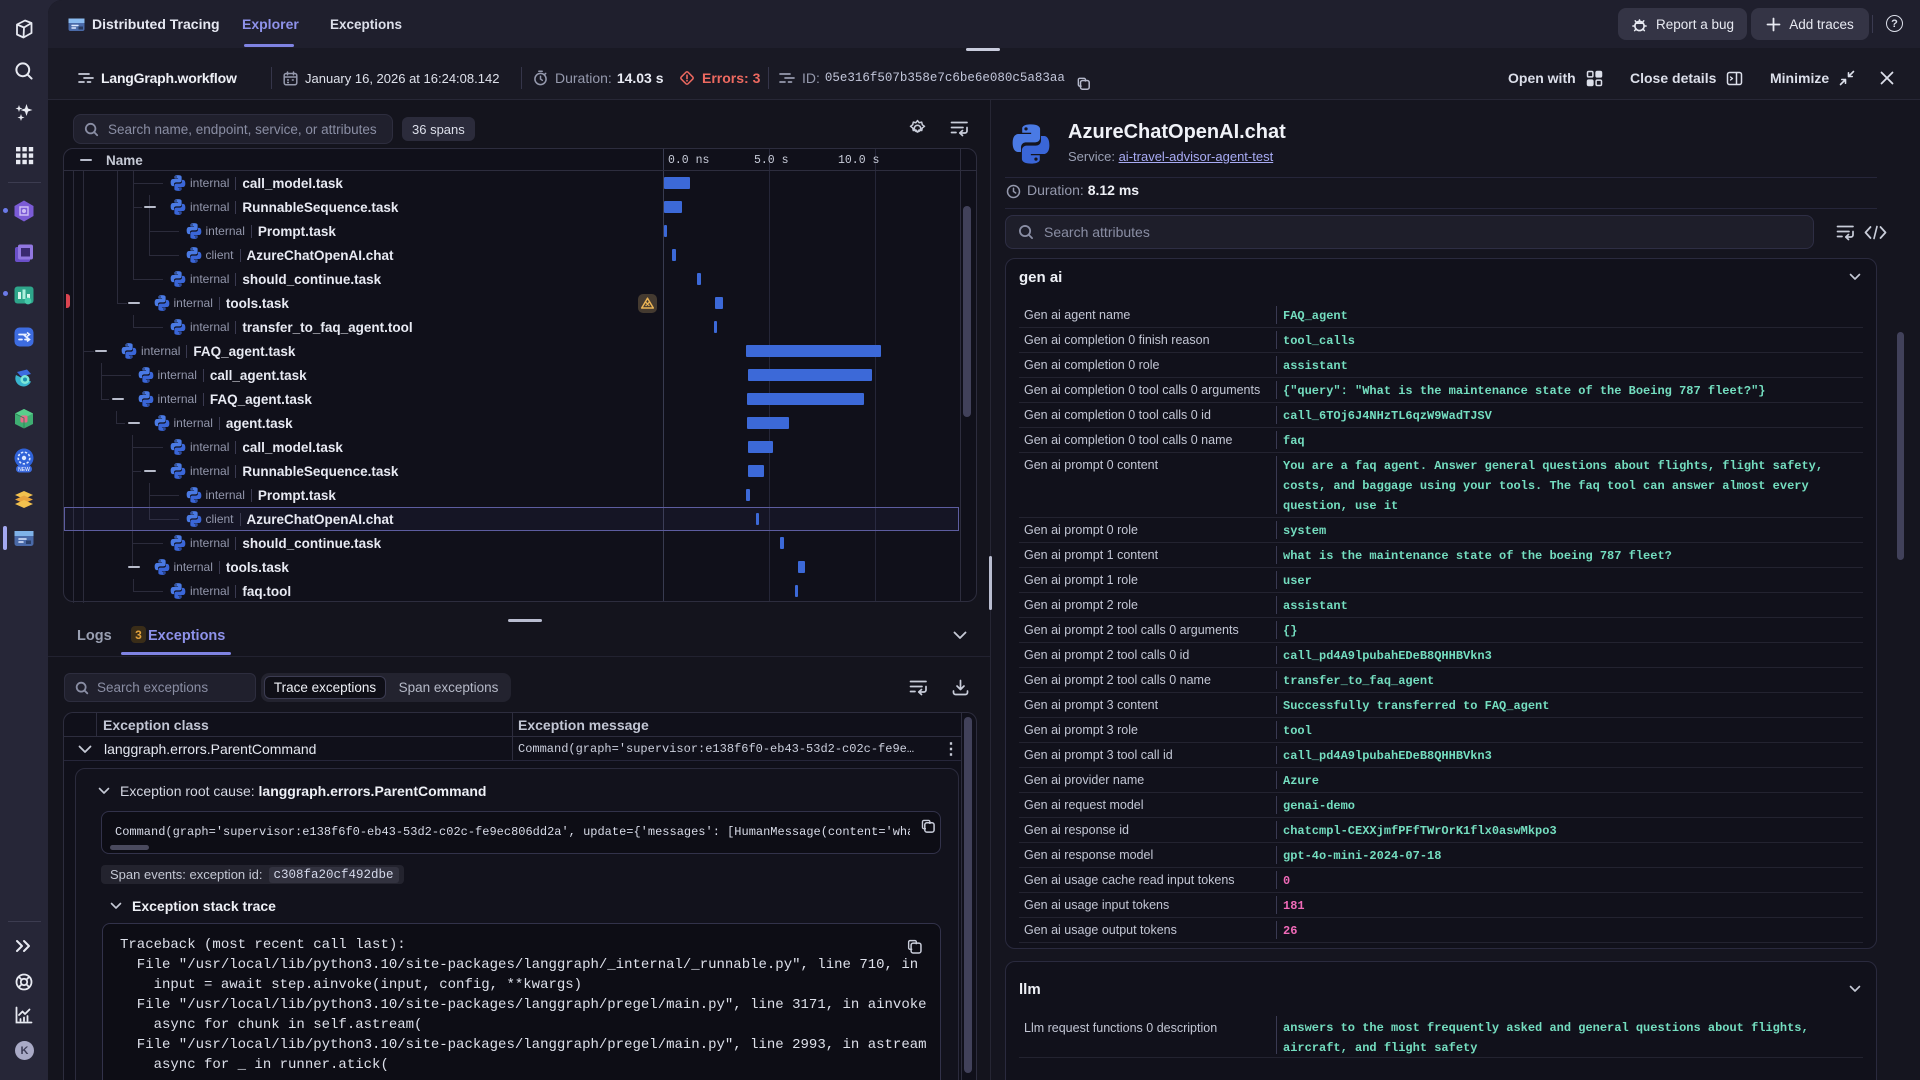 The image size is (1920, 1080). What do you see at coordinates (24, 470) in the screenshot?
I see `svg-text: NEW` at bounding box center [24, 470].